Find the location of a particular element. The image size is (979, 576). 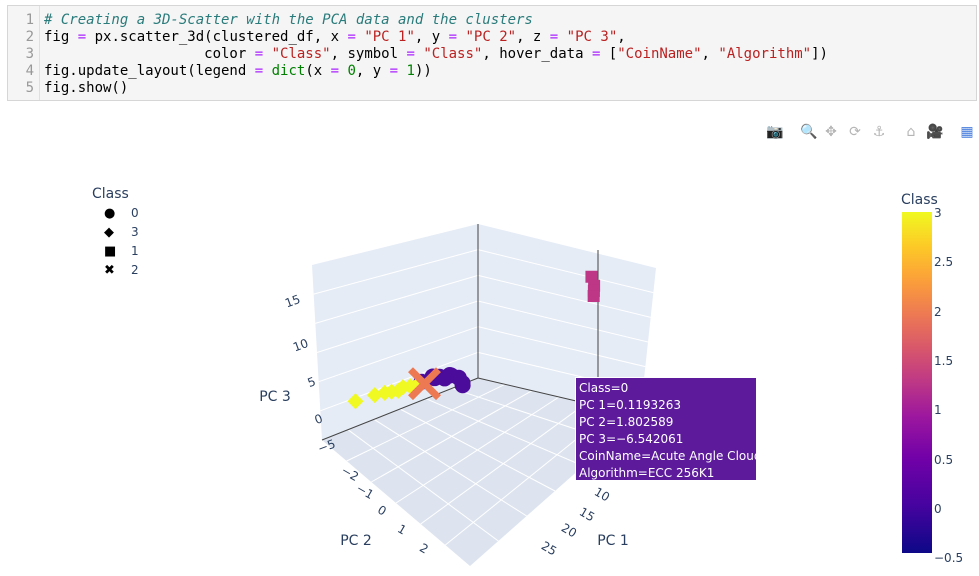

back-wall-right is located at coordinates (567, 320).